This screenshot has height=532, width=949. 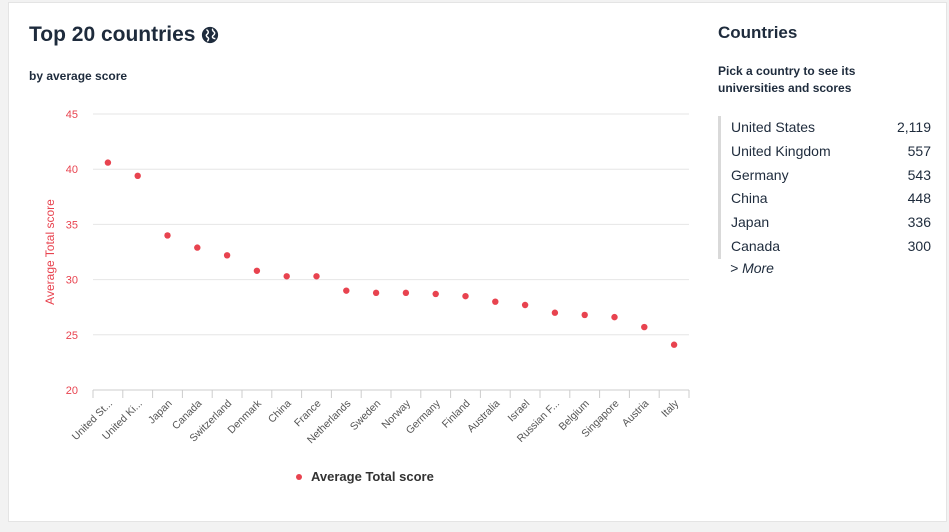 What do you see at coordinates (750, 222) in the screenshot?
I see `country-name: Japan` at bounding box center [750, 222].